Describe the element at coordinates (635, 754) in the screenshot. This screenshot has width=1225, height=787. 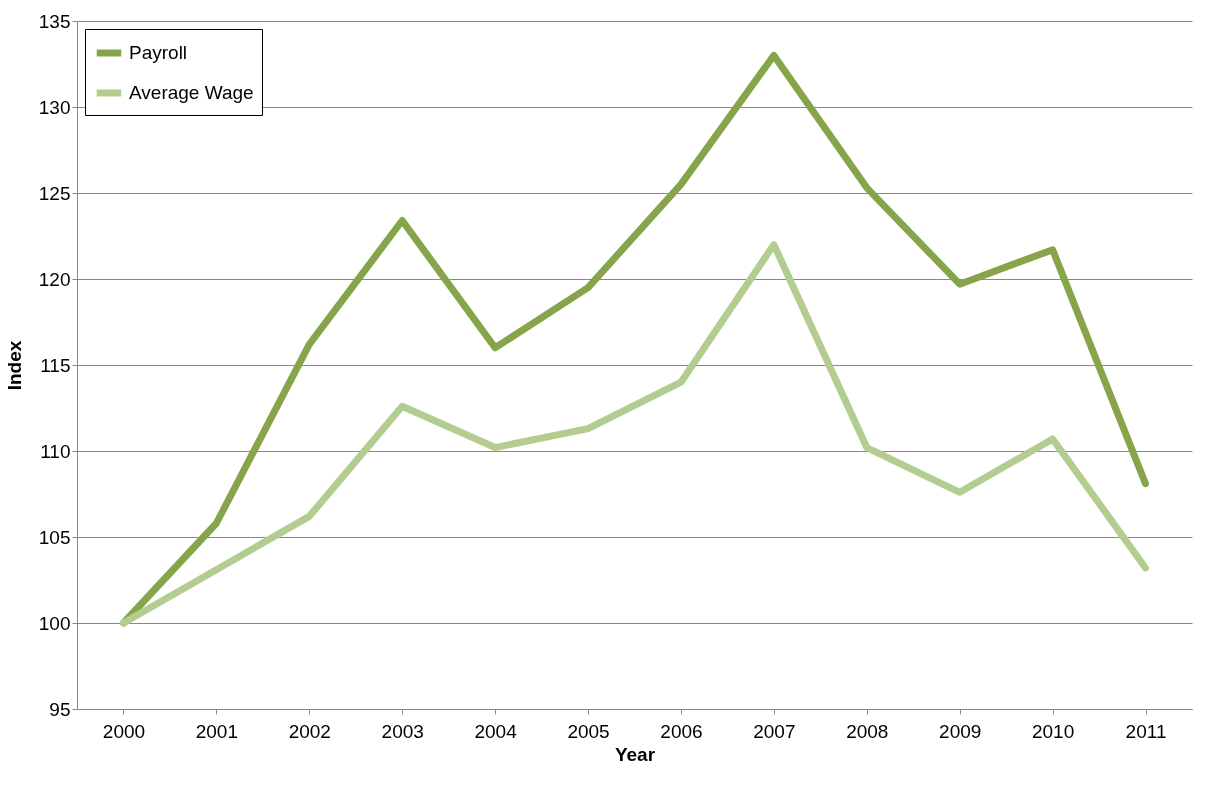
I see `x-axis-title: Year` at that location.